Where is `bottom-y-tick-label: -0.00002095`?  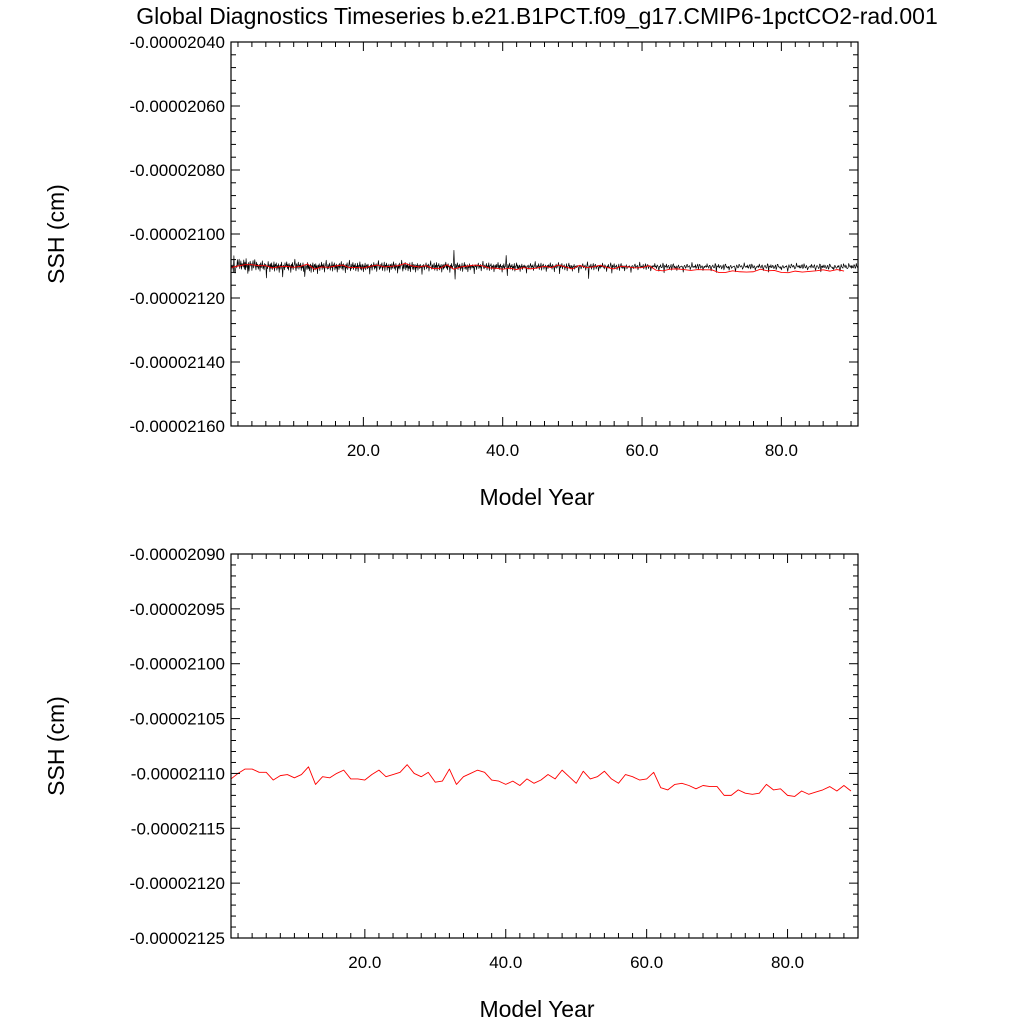 bottom-y-tick-label: -0.00002095 is located at coordinates (177, 609).